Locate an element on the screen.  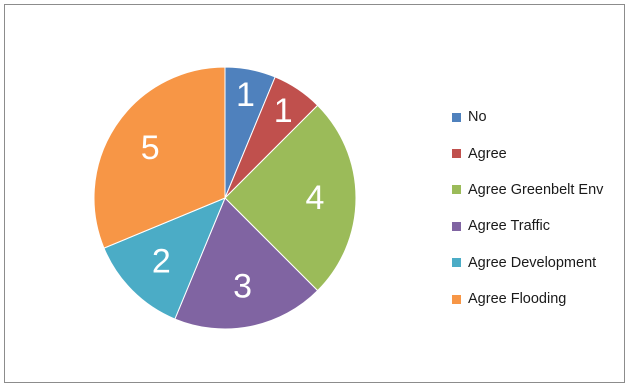
legend-item-agree: Agree is located at coordinates (539, 153).